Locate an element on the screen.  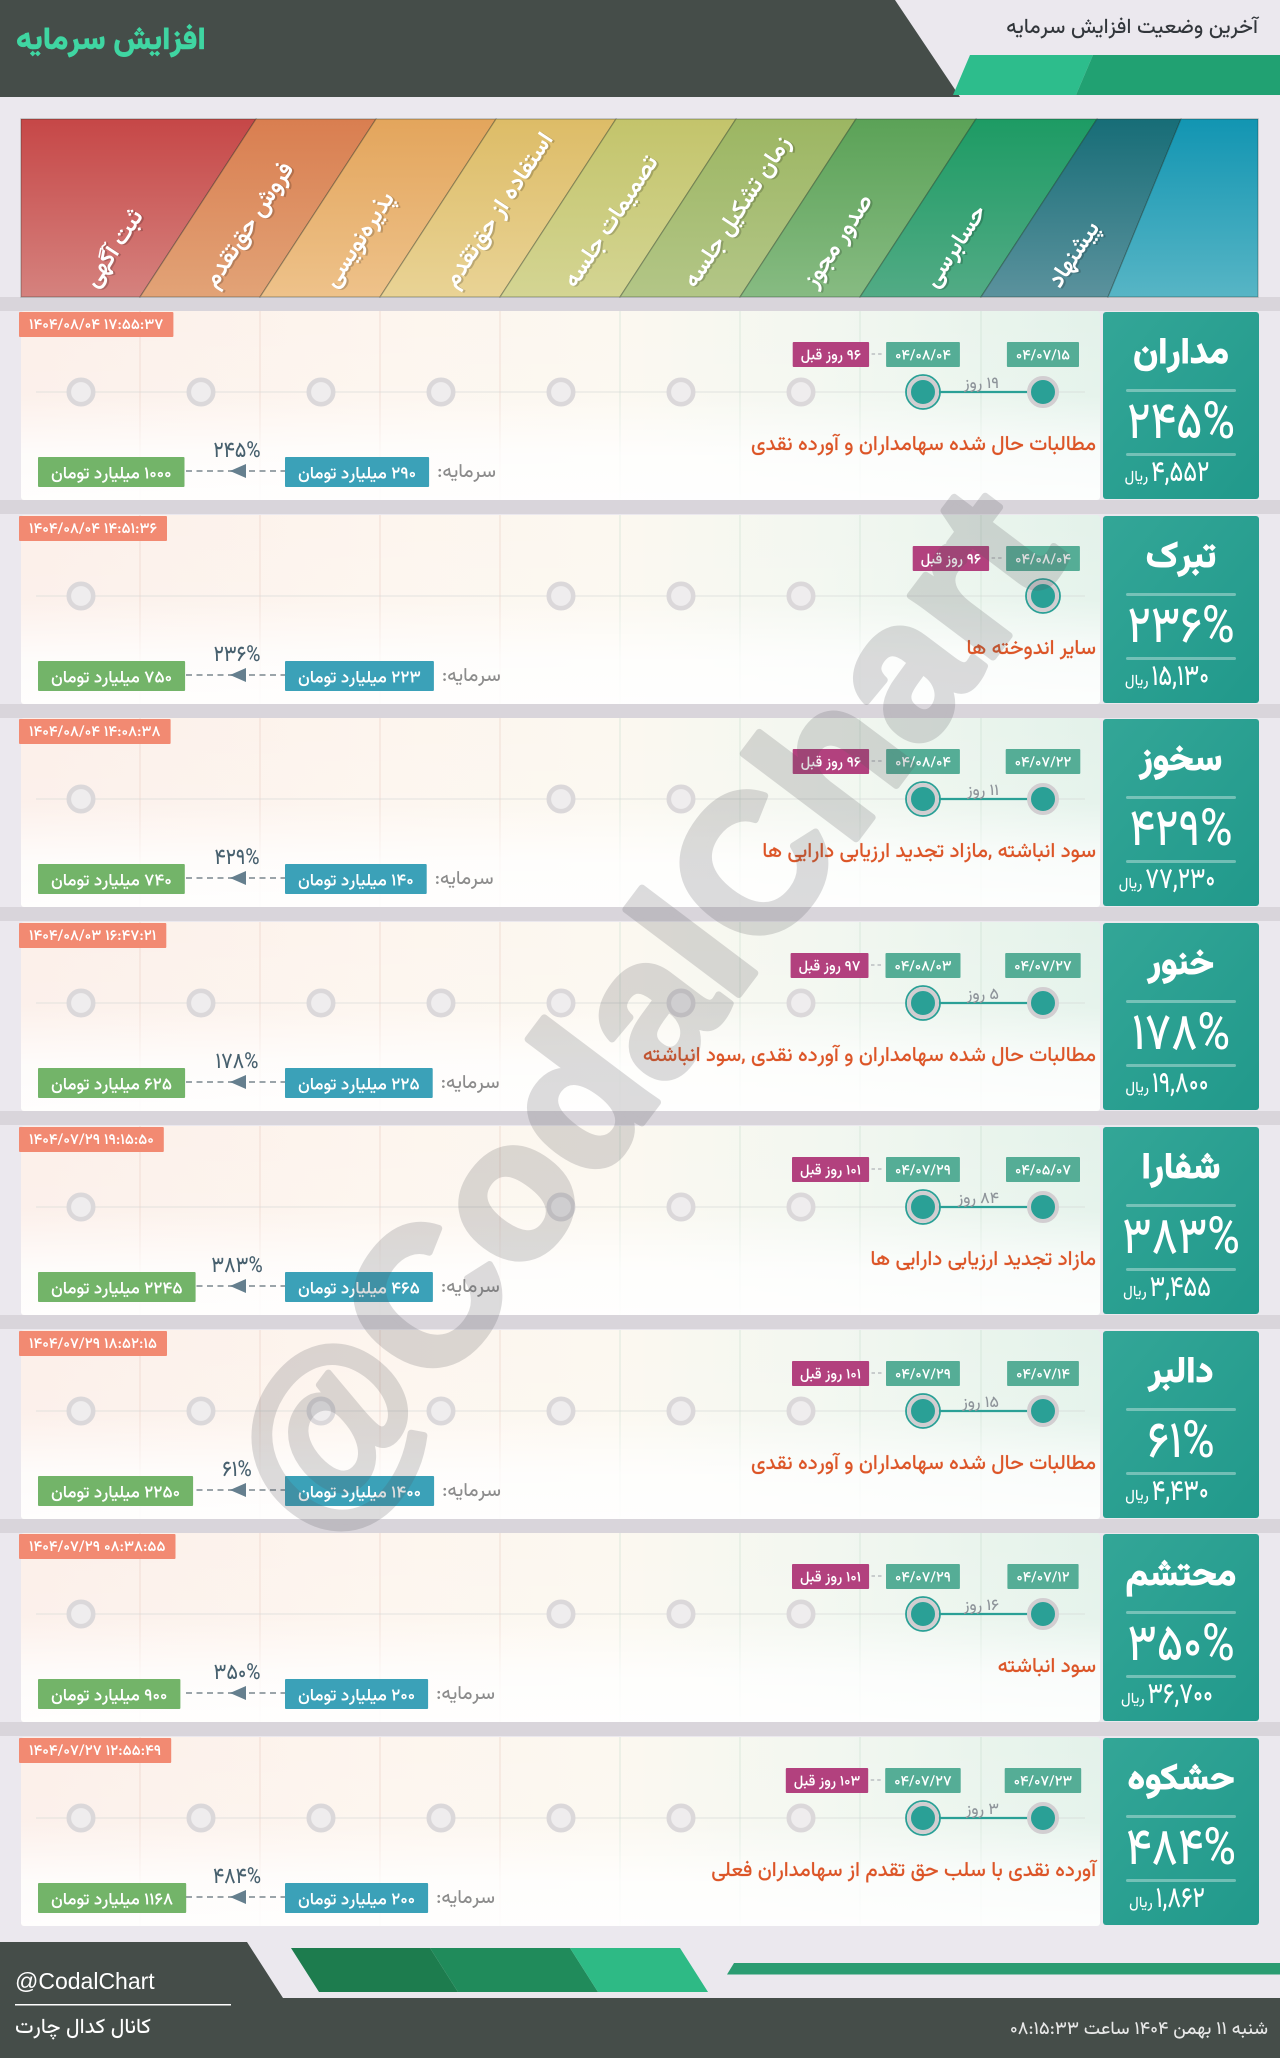
svg-text: @CodalChart is located at coordinates (85, 1981).